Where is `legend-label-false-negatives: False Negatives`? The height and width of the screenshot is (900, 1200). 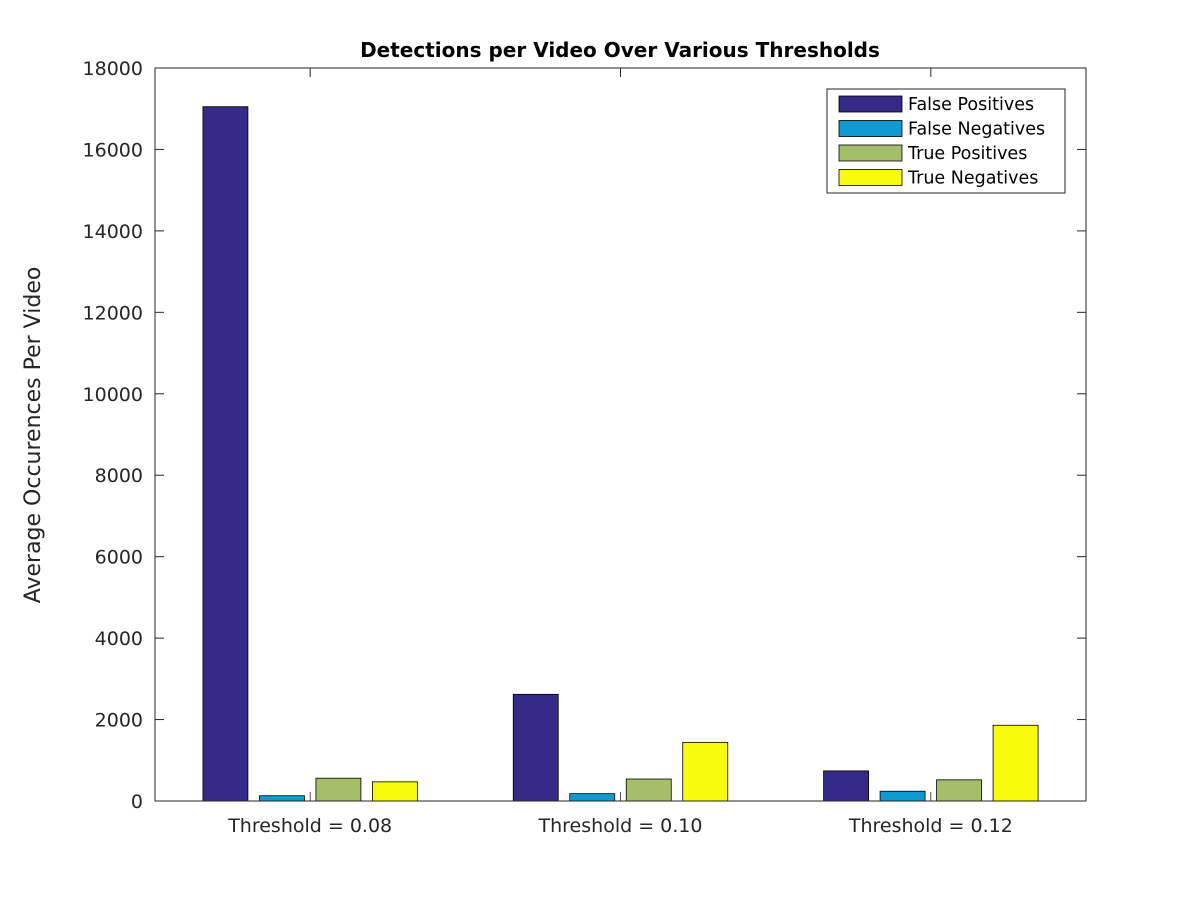
legend-label-false-negatives: False Negatives is located at coordinates (976, 130).